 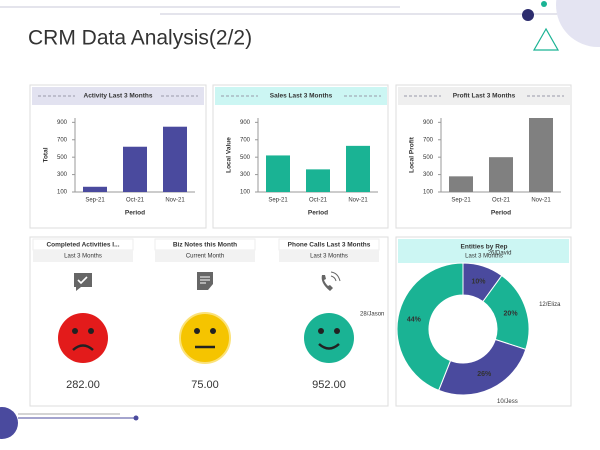 What do you see at coordinates (205, 281) in the screenshot?
I see `icon-note` at bounding box center [205, 281].